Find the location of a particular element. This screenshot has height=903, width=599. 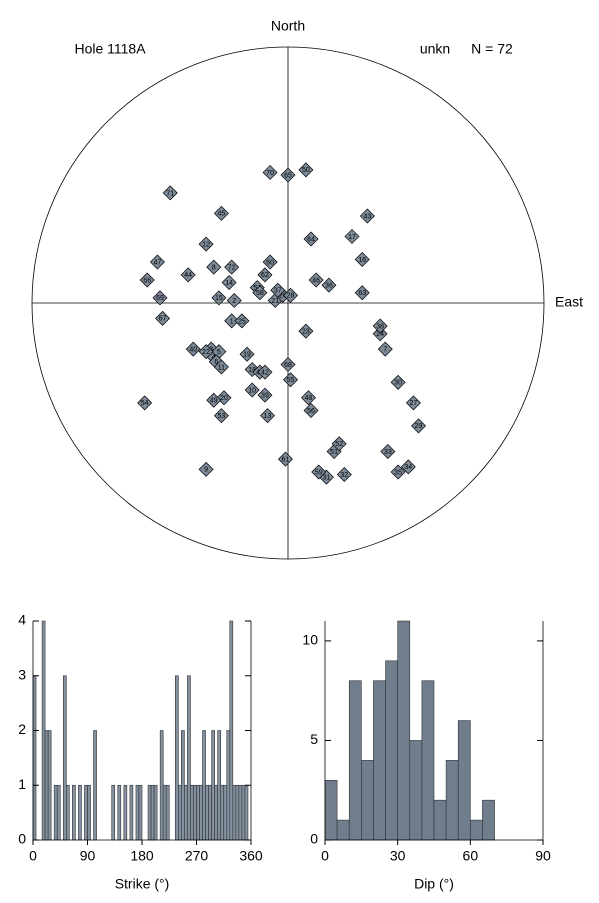

x-tick-label: 0 is located at coordinates (325, 856).